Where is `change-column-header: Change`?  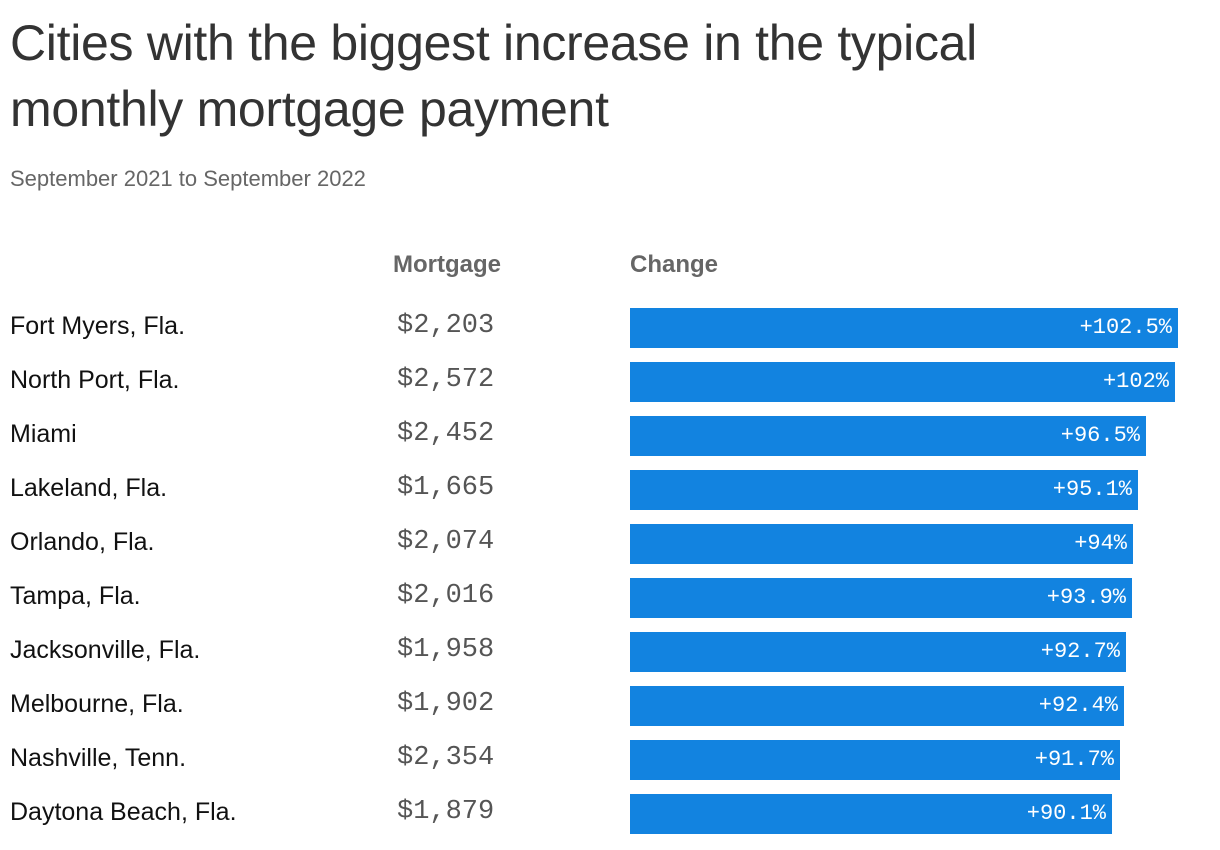 change-column-header: Change is located at coordinates (674, 264).